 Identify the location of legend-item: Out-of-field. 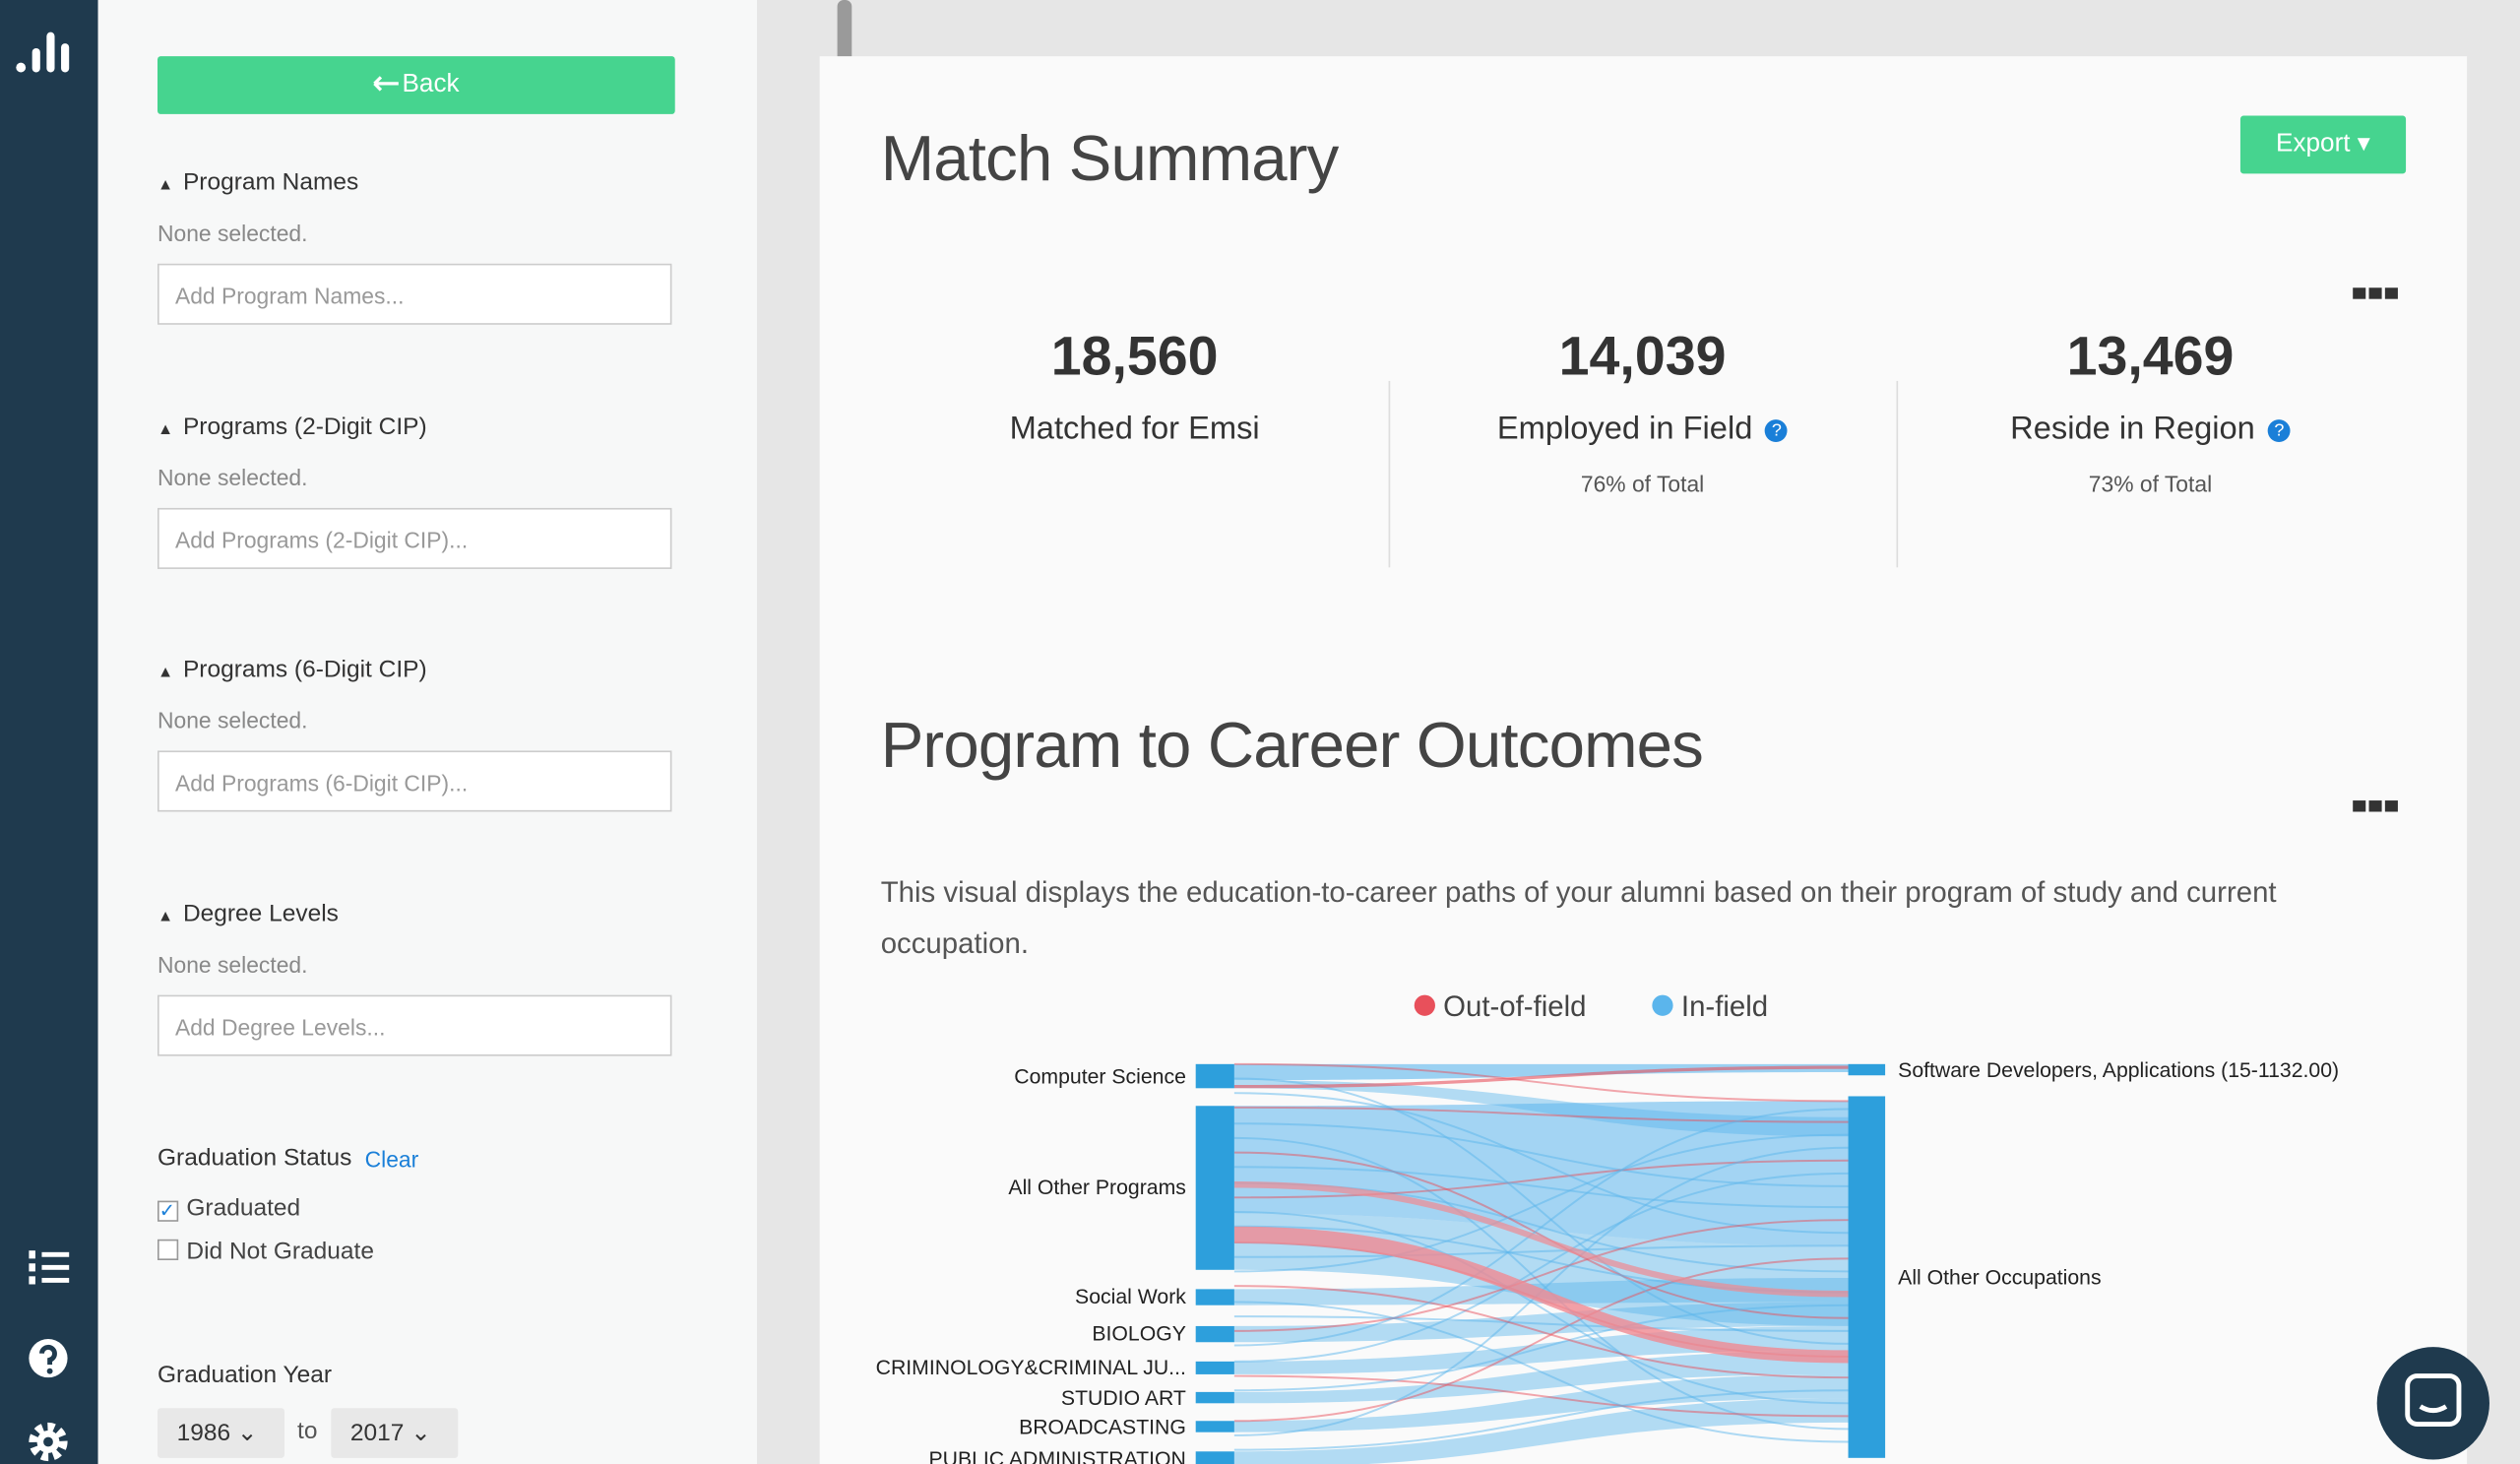
(1515, 1006).